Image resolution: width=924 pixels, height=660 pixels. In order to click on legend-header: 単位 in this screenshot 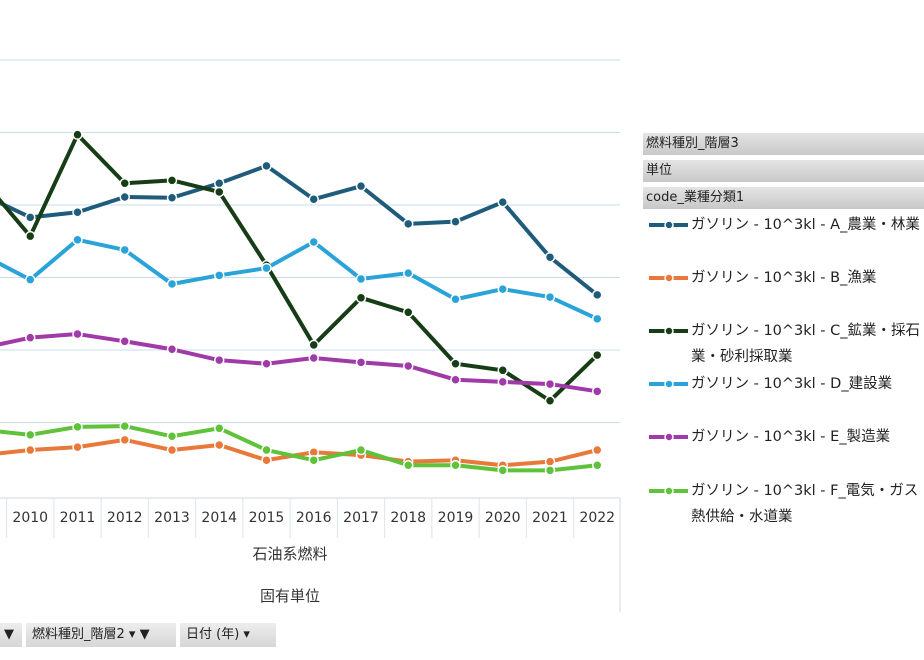, I will do `click(783, 171)`.